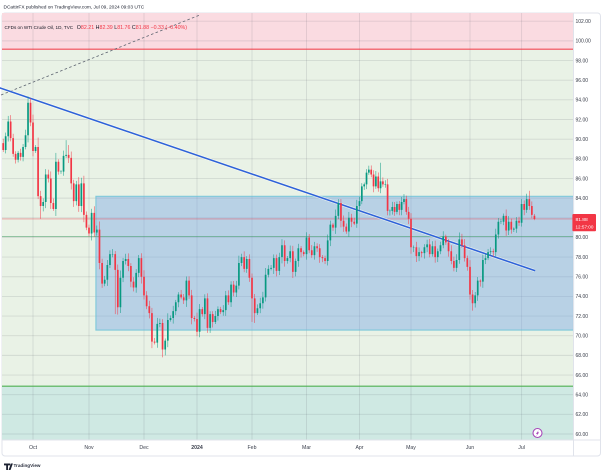 The image size is (602, 476). Describe the element at coordinates (582, 199) in the screenshot. I see `svg-text: 84.00` at that location.